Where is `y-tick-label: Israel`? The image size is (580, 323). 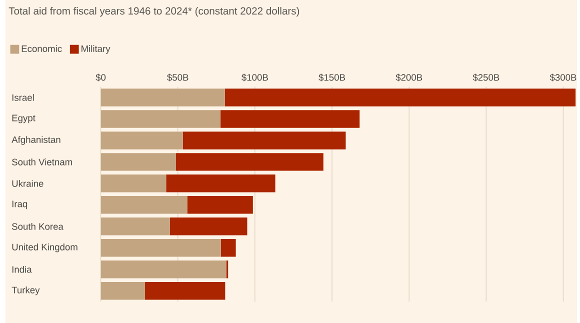 y-tick-label: Israel is located at coordinates (23, 97).